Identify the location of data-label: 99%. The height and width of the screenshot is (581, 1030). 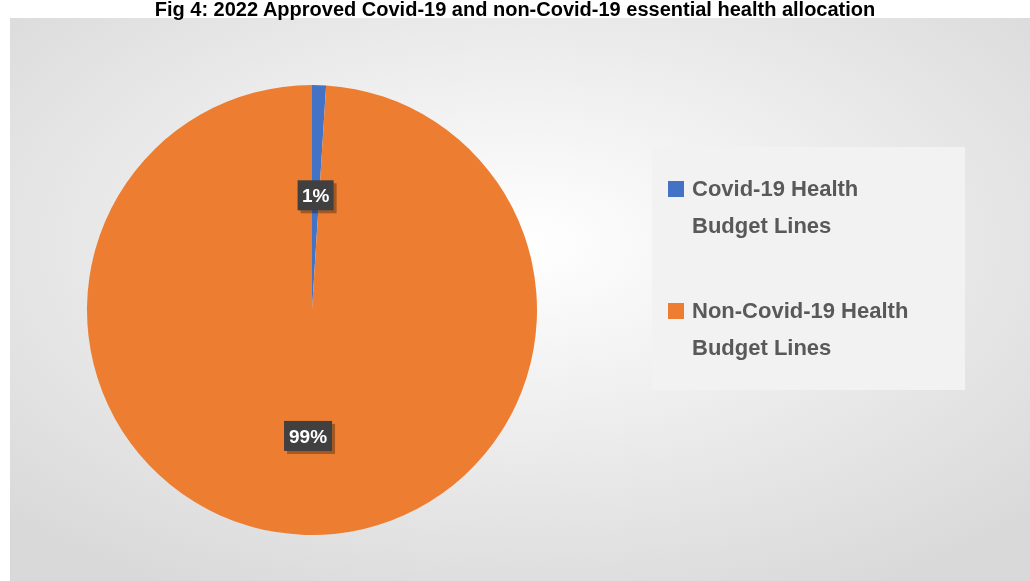
(308, 436).